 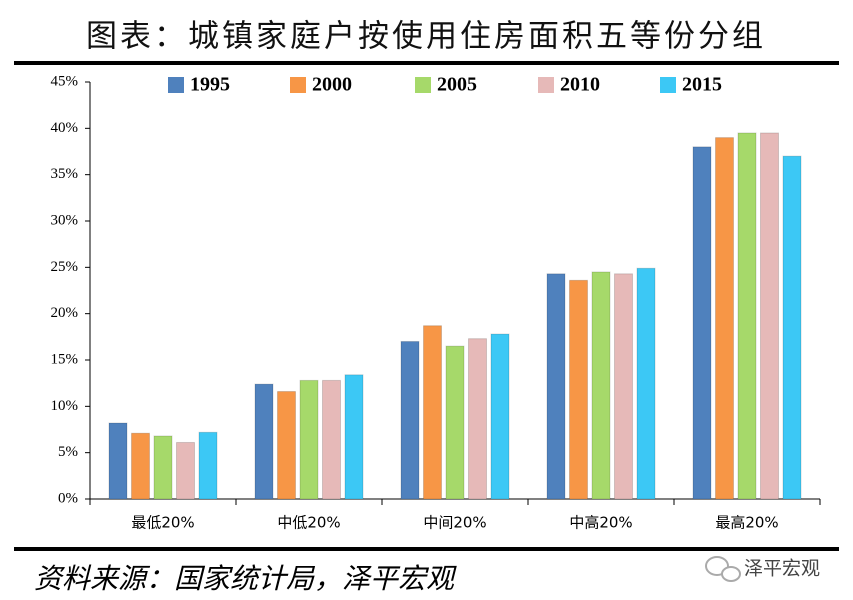 I want to click on source-note: 资料来源：国家统计局，泽平宏观, so click(x=245, y=578).